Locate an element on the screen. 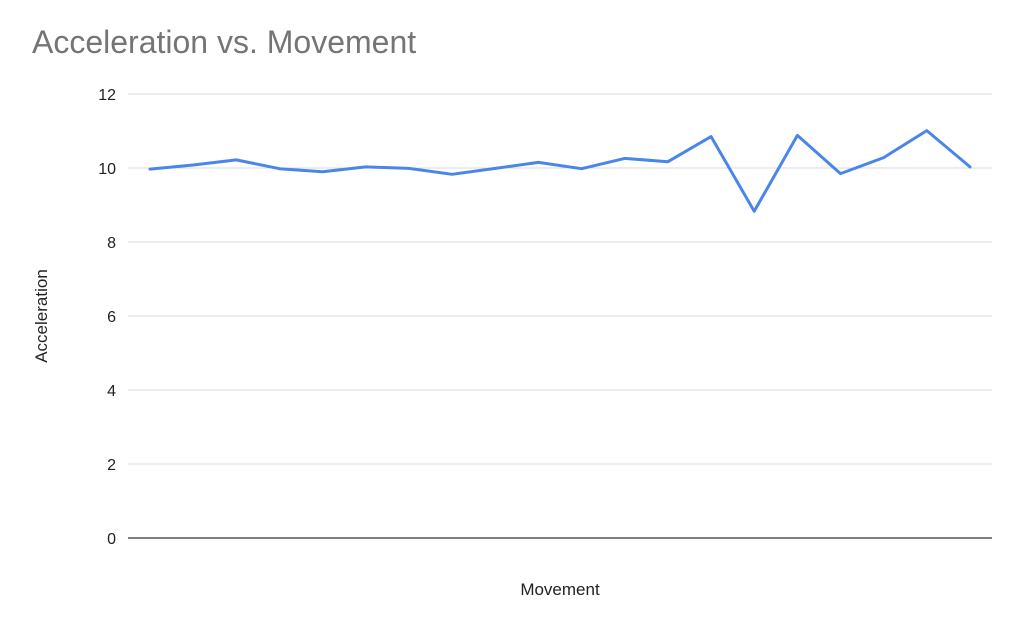 The height and width of the screenshot is (630, 1024). y-tick-labels: 0 2 4 6 8 10 12 is located at coordinates (107, 317).